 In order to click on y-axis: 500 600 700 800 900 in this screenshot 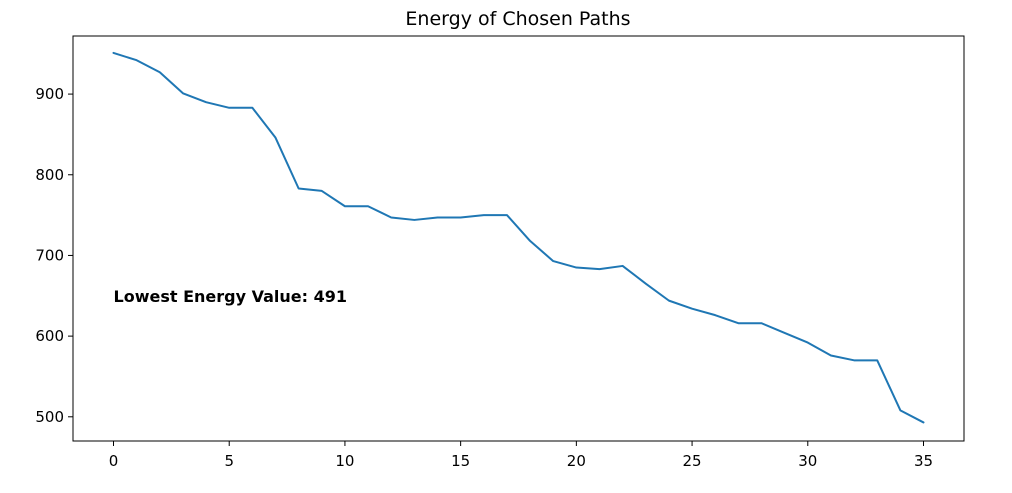, I will do `click(54, 255)`.